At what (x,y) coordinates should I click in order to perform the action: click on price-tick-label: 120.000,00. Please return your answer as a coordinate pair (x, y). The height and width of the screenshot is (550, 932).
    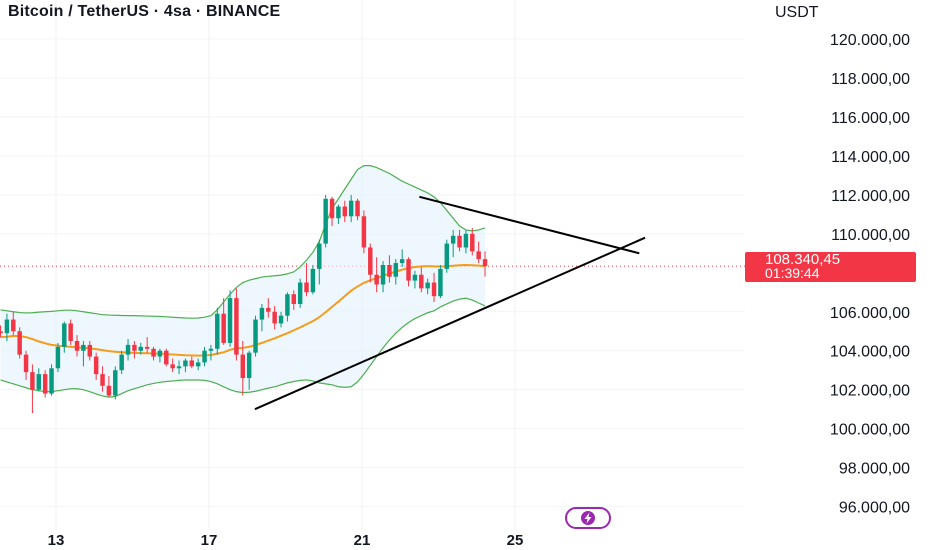
    Looking at the image, I should click on (870, 40).